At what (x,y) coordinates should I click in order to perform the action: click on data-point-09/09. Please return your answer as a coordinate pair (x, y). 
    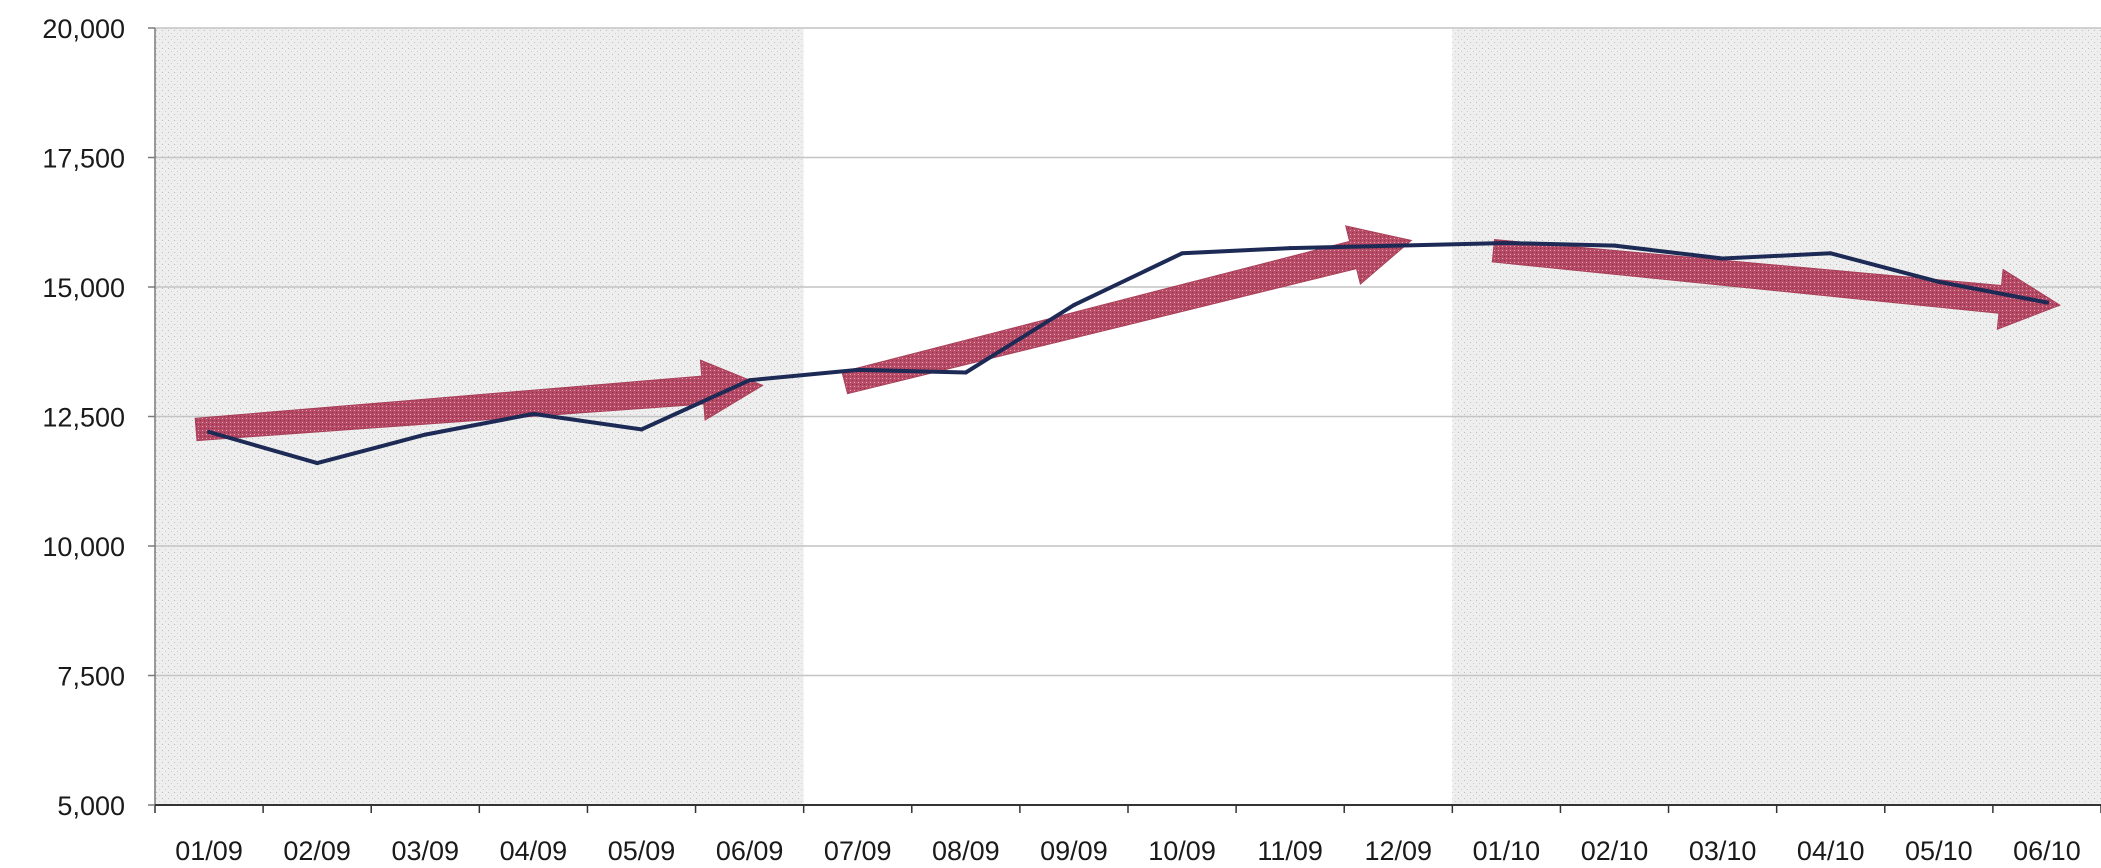
    Looking at the image, I should click on (1073, 305).